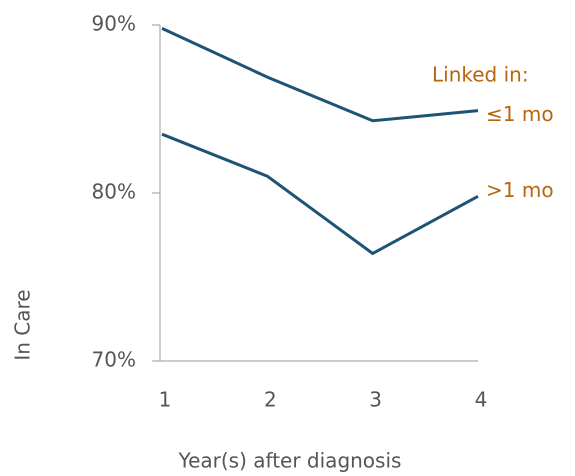 The image size is (575, 476). I want to click on x-axis-label: Year(s) after diagnosis, so click(290, 461).